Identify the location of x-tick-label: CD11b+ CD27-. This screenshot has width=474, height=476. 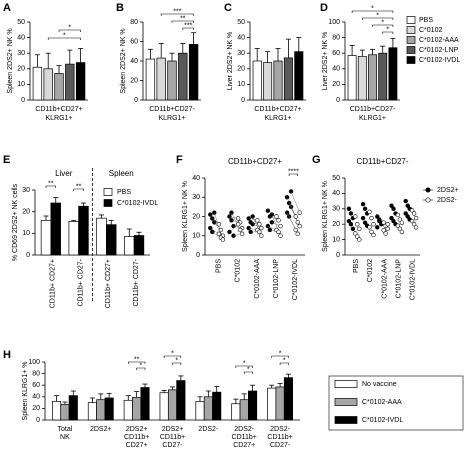
(80, 282).